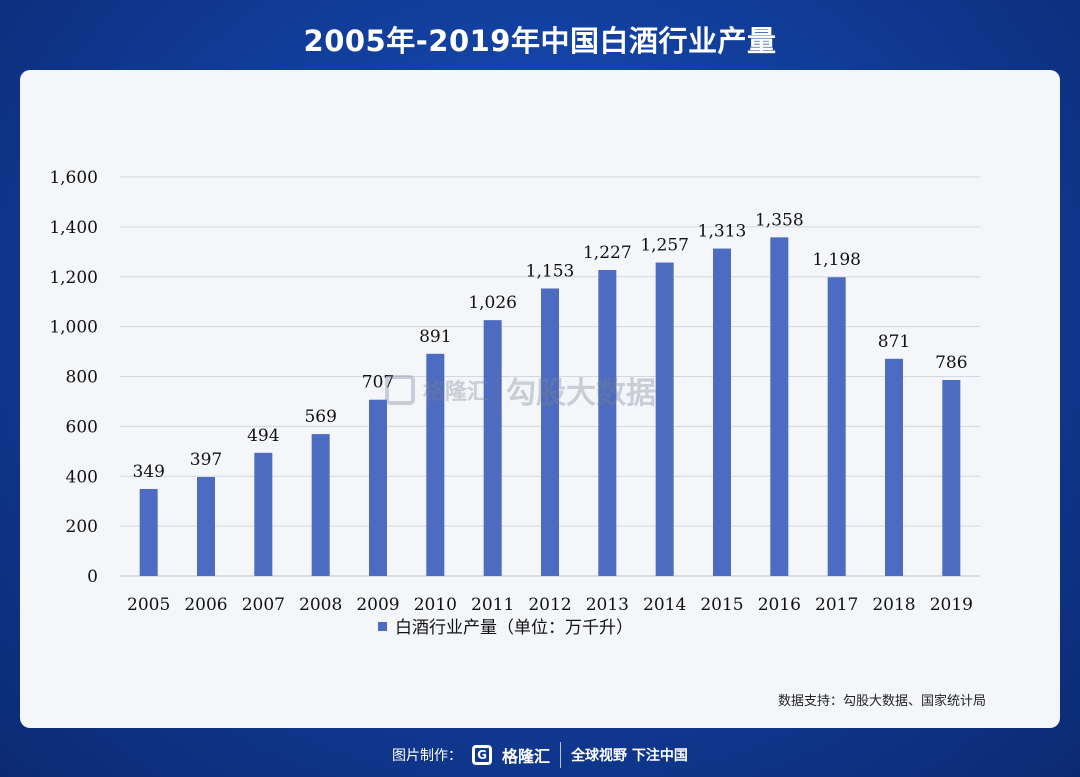 The height and width of the screenshot is (777, 1080). What do you see at coordinates (492, 605) in the screenshot?
I see `x-tick-label: 2011` at bounding box center [492, 605].